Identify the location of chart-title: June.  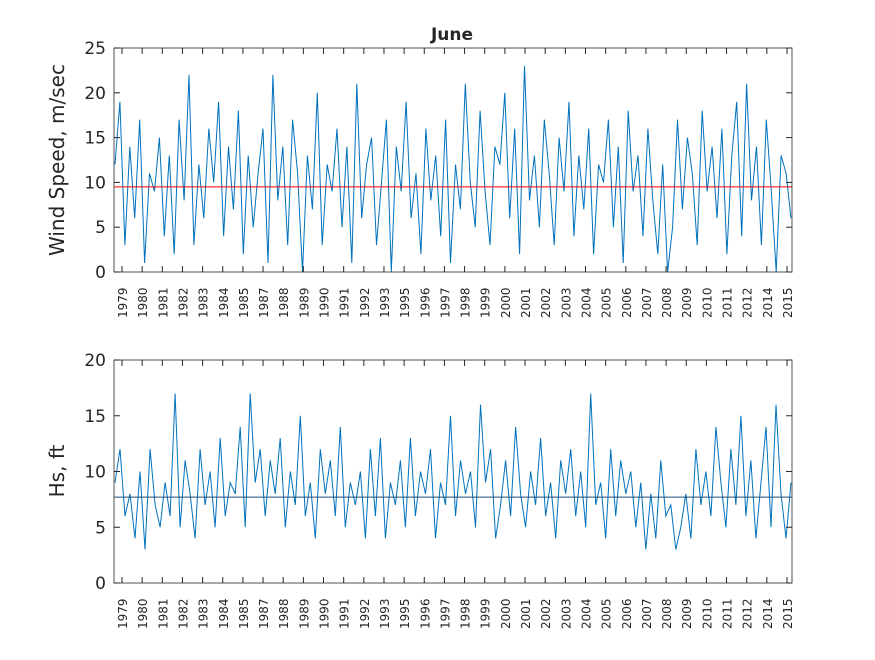
(451, 35).